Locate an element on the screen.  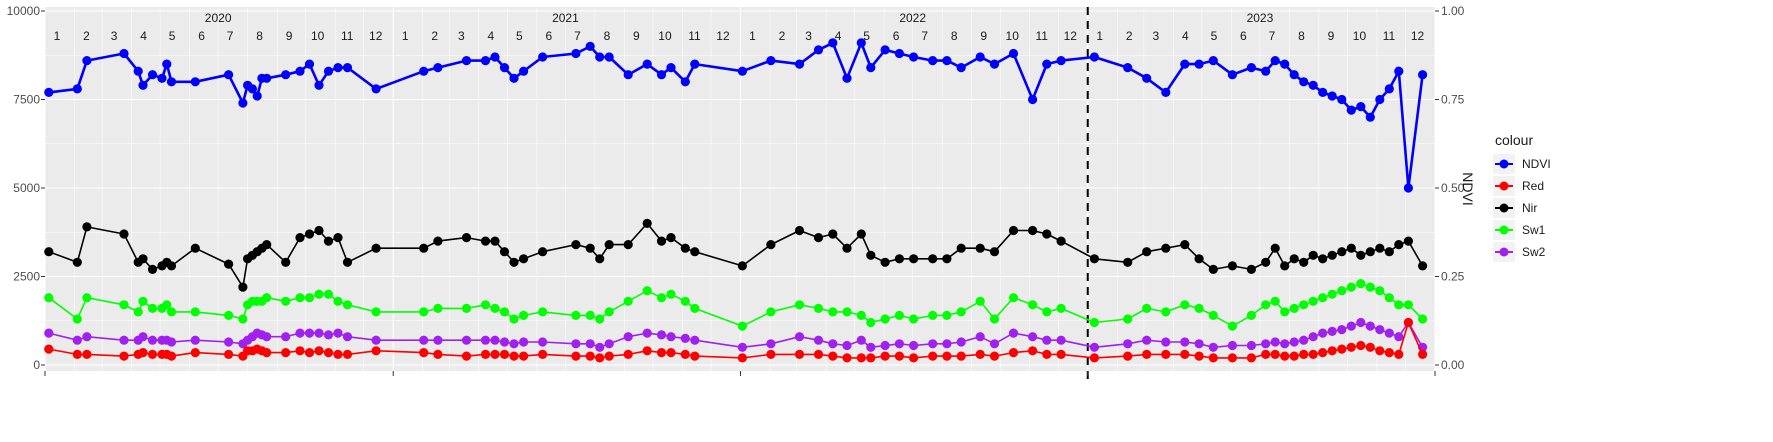
month-label: 10 is located at coordinates (1013, 36).